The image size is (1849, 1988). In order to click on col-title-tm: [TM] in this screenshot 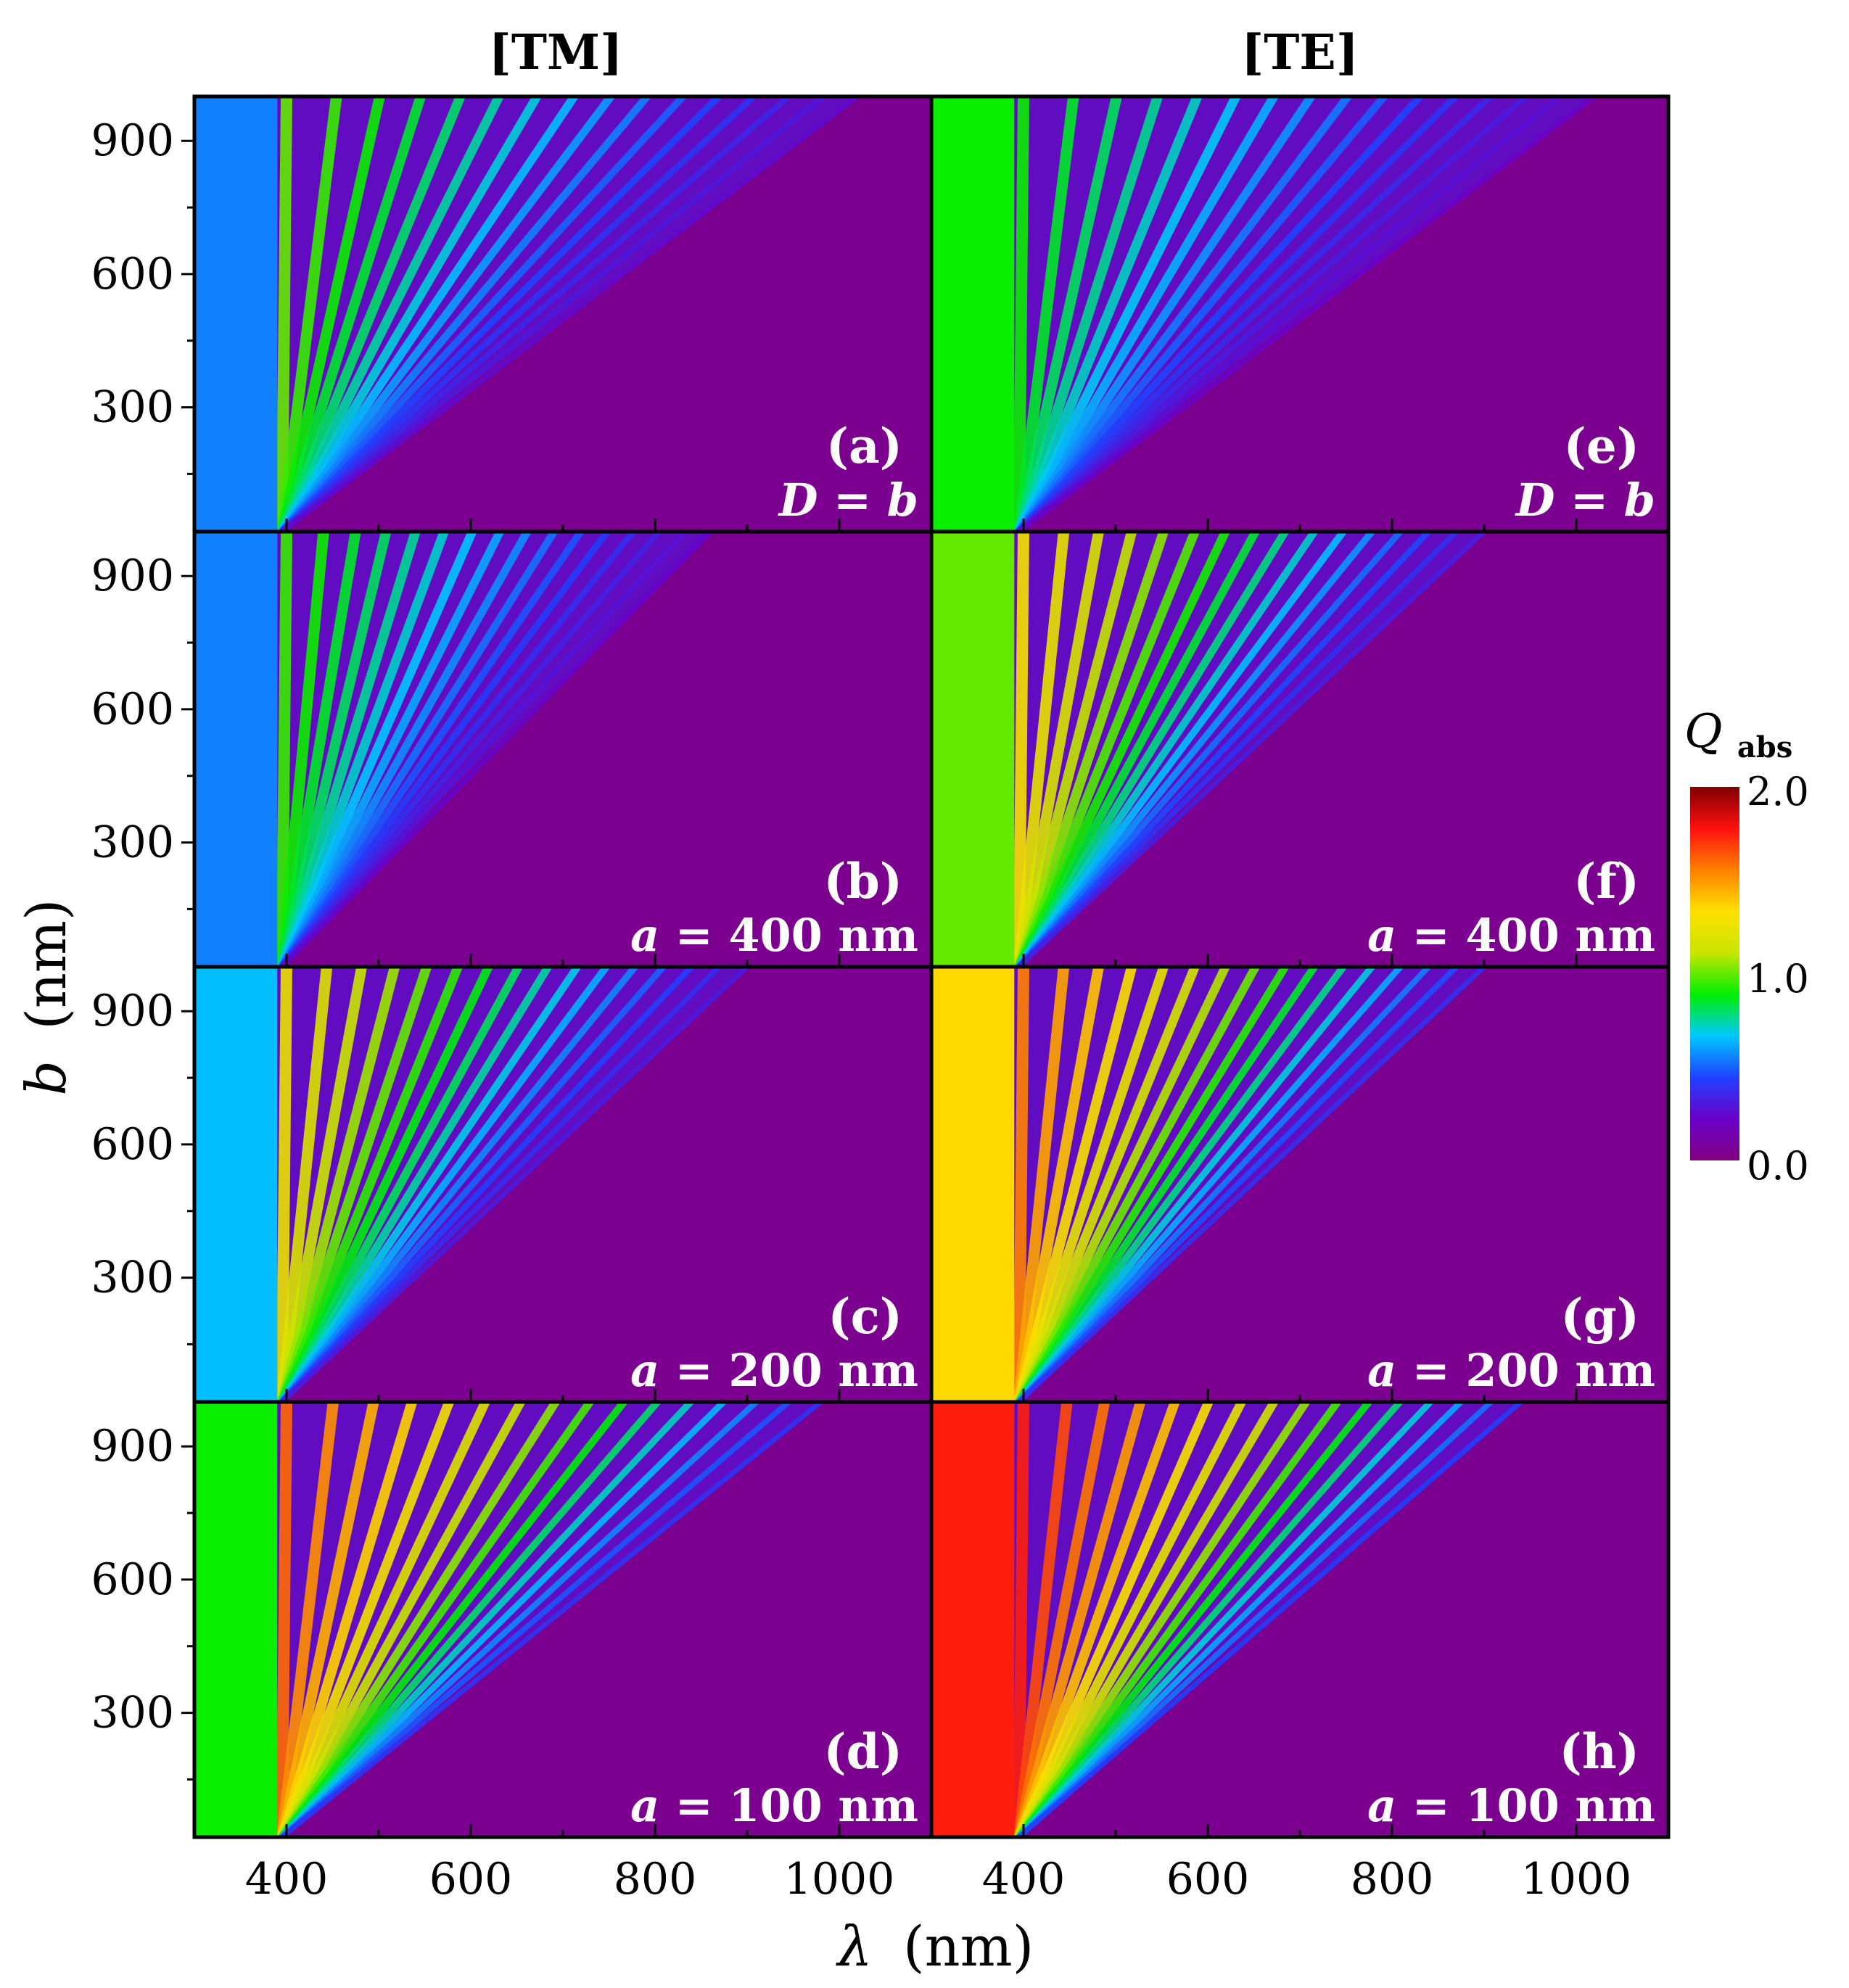, I will do `click(556, 52)`.